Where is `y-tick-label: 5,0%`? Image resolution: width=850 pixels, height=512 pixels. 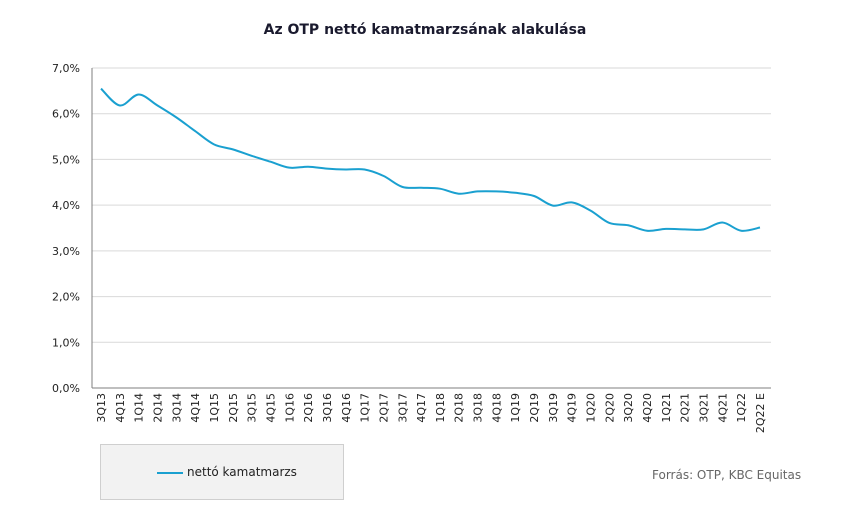 y-tick-label: 5,0% is located at coordinates (66, 159).